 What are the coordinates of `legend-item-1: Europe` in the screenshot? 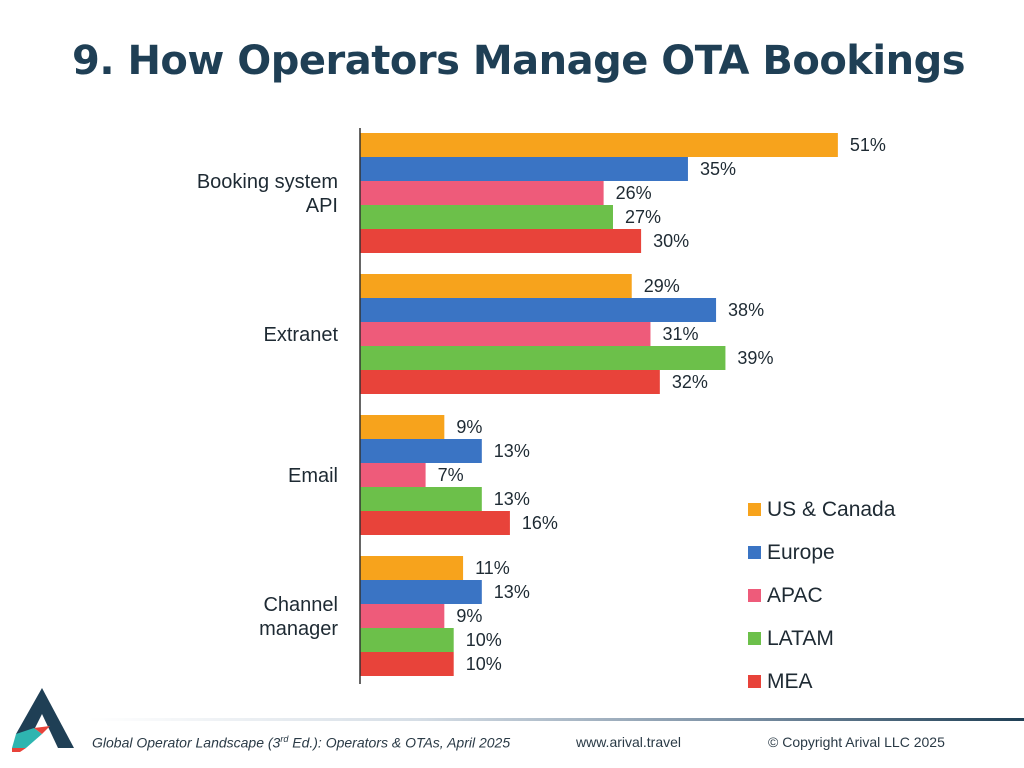 It's located at (821, 552).